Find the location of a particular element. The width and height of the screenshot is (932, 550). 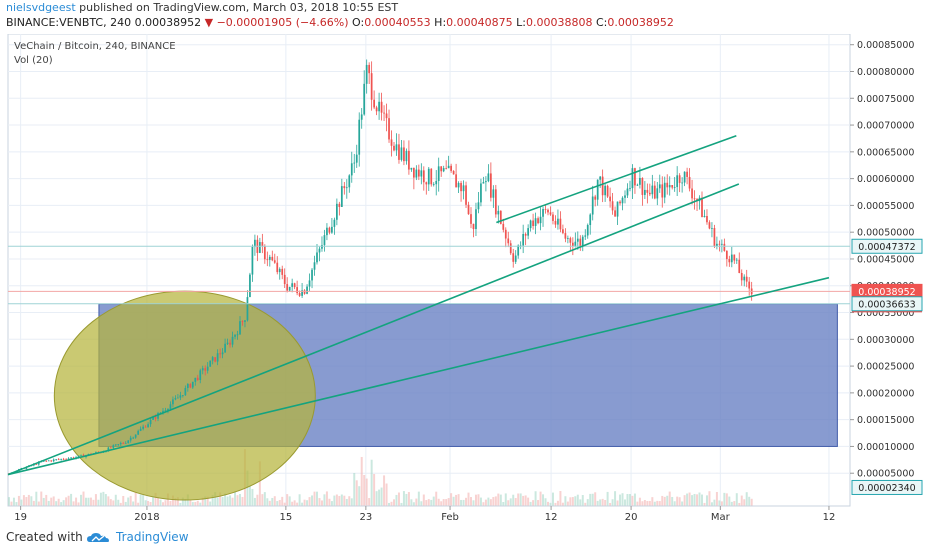

tradingview-link: TradingView is located at coordinates (152, 537).